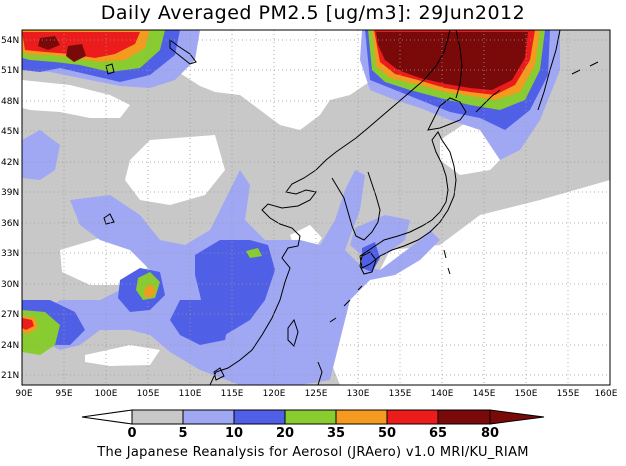 This screenshot has width=626, height=466. I want to click on lon-label: 145E, so click(484, 394).